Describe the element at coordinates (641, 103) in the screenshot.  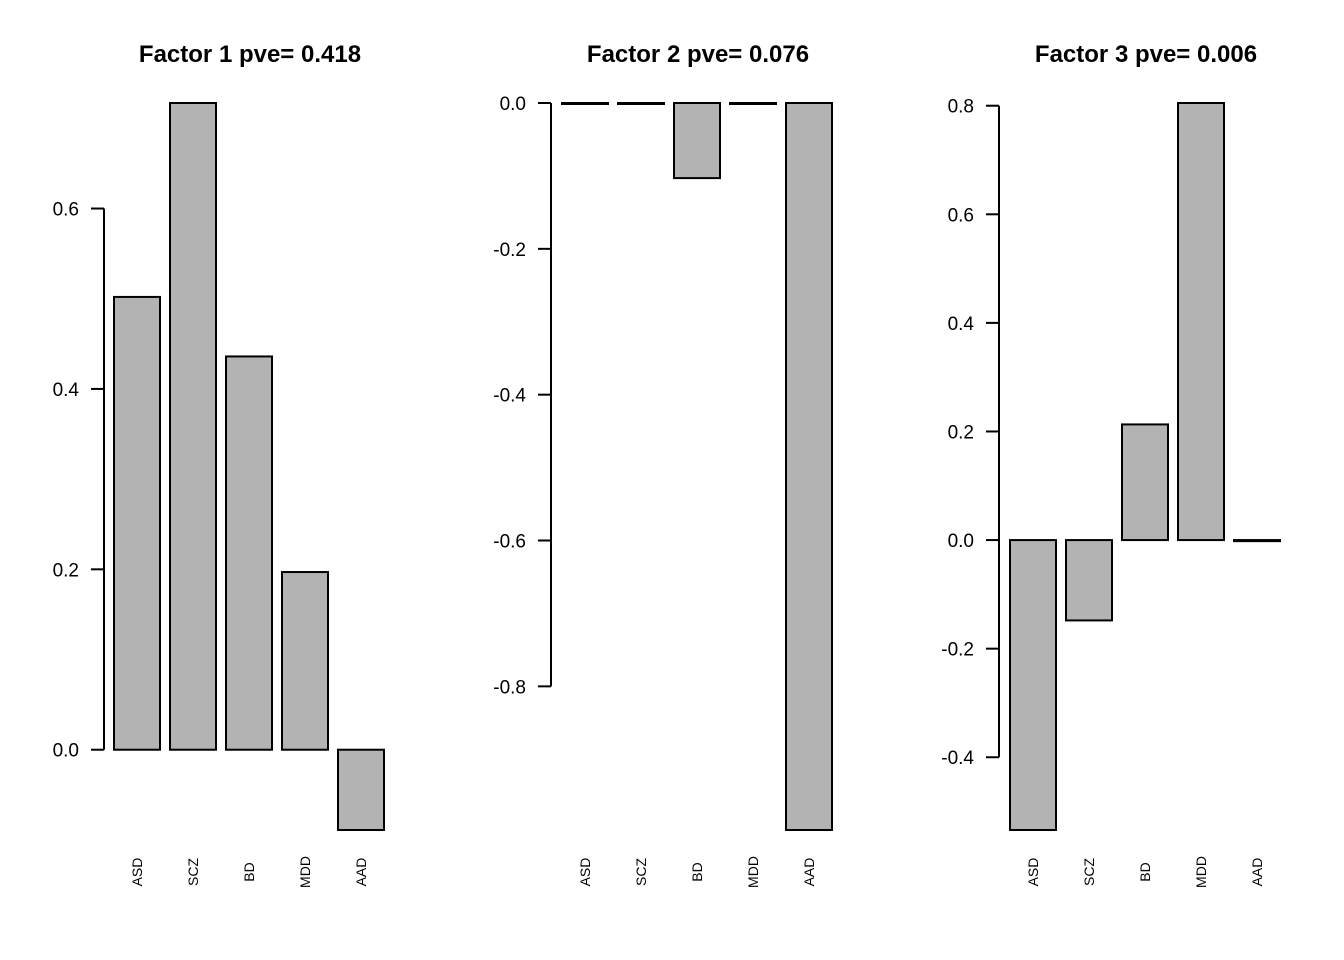
I see `factor-2-bar-scz` at that location.